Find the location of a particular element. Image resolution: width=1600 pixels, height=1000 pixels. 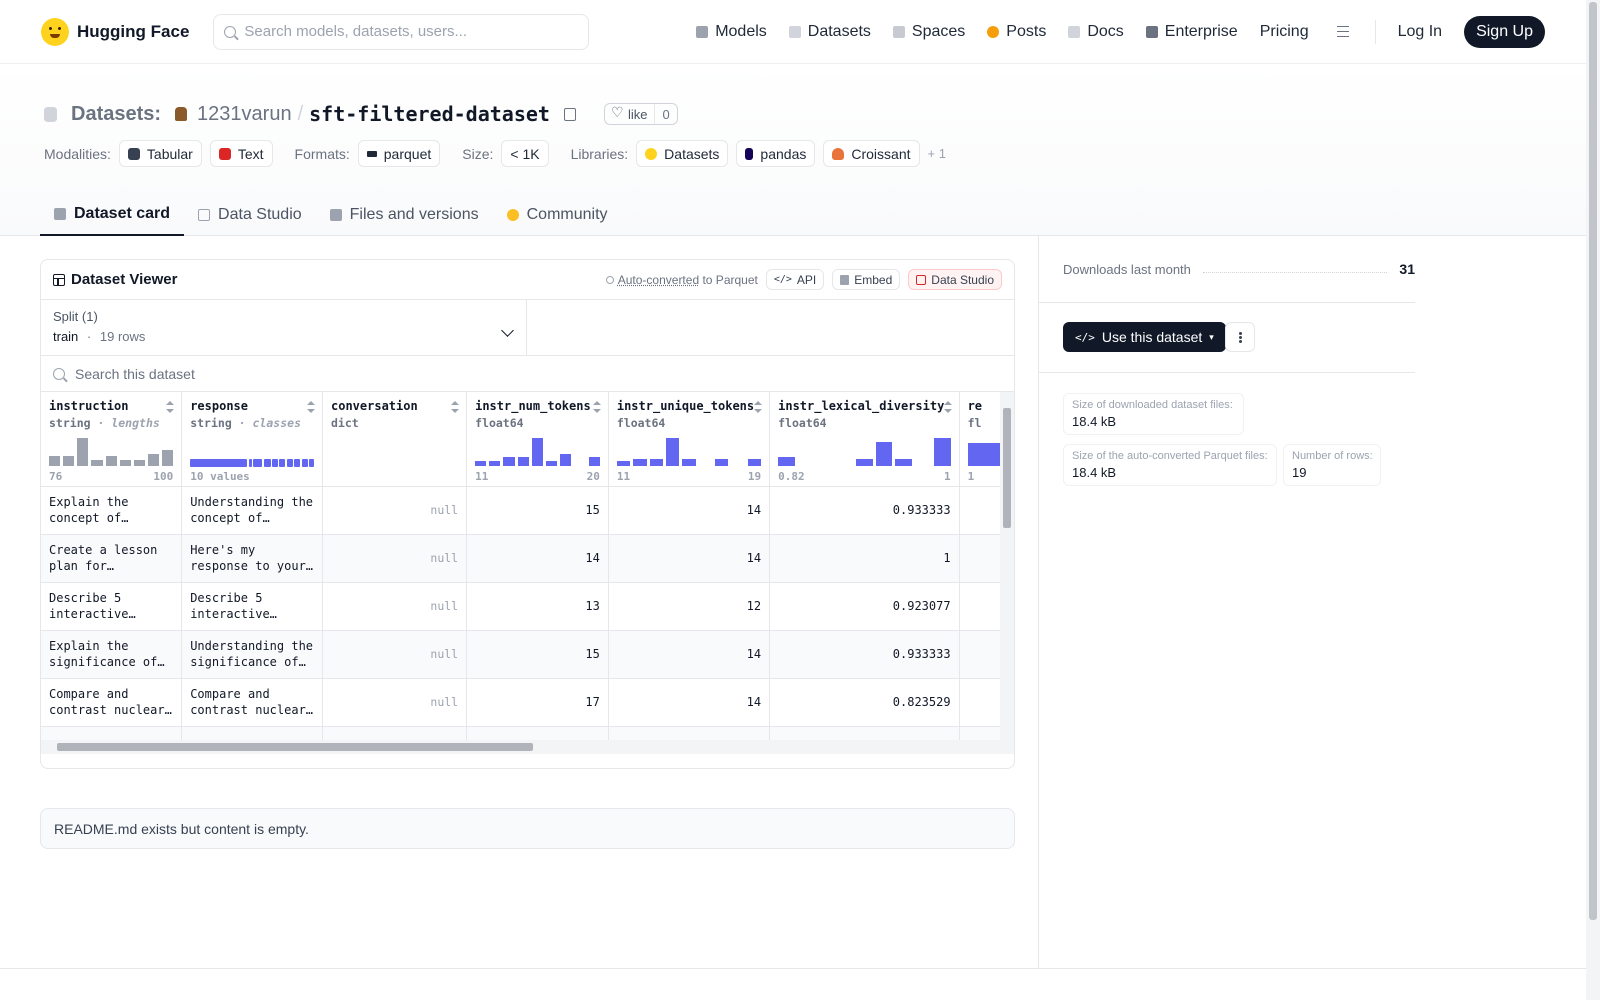

dataset-search-input: Search this dataset is located at coordinates (527, 374).